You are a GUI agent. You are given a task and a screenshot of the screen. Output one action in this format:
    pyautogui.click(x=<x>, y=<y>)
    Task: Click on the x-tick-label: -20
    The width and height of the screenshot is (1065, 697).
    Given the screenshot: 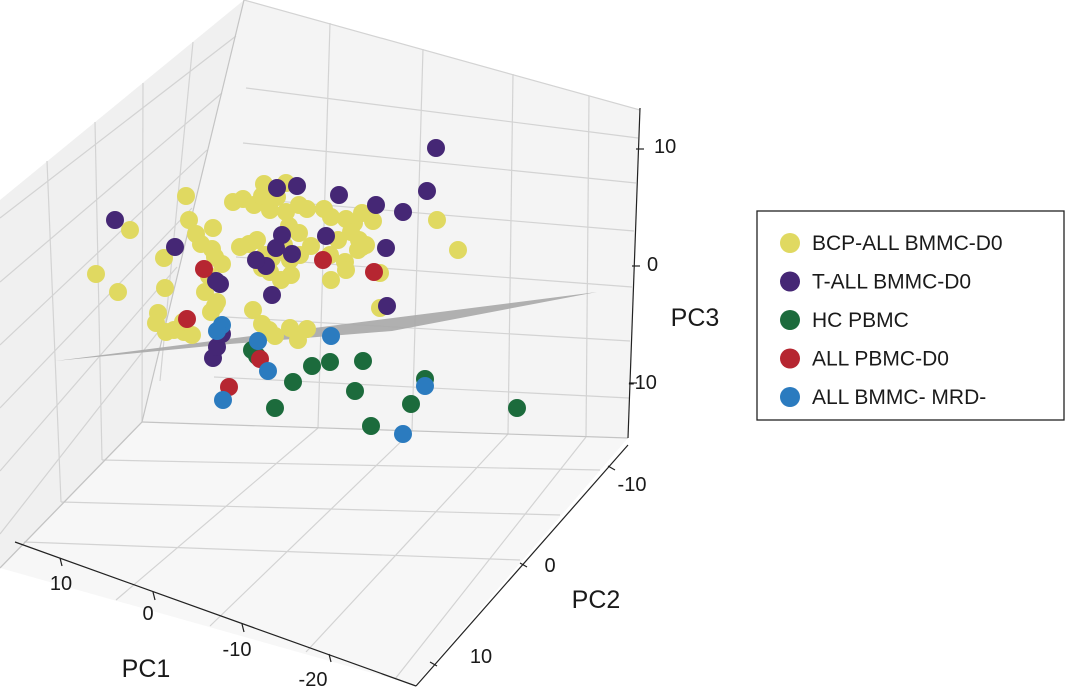 What is the action you would take?
    pyautogui.click(x=313, y=680)
    